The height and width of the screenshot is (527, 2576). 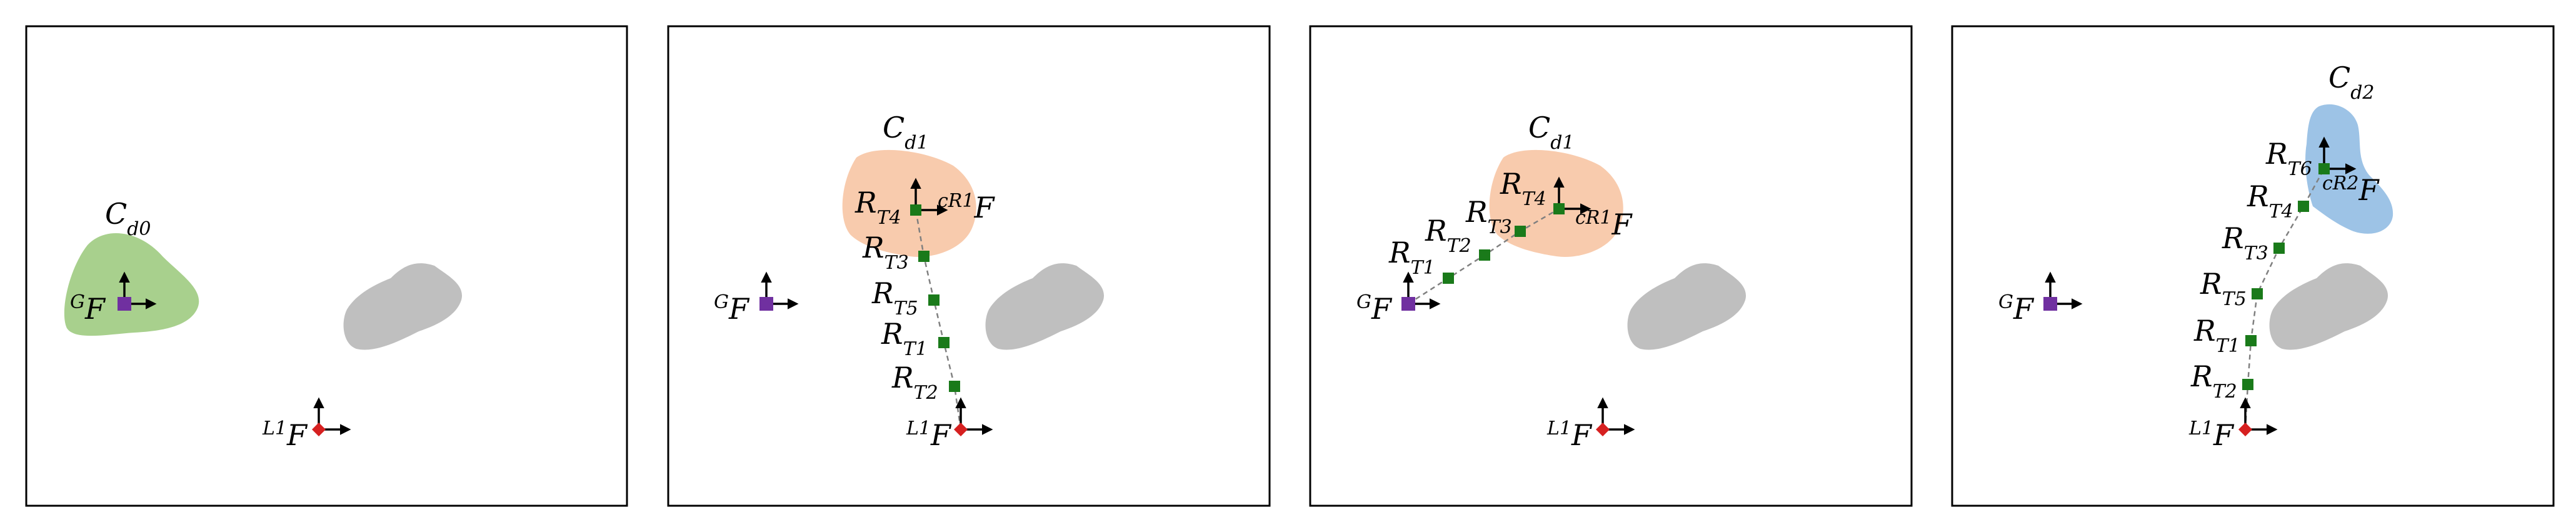 I want to click on comm-frame-label: cR2F, so click(x=2351, y=190).